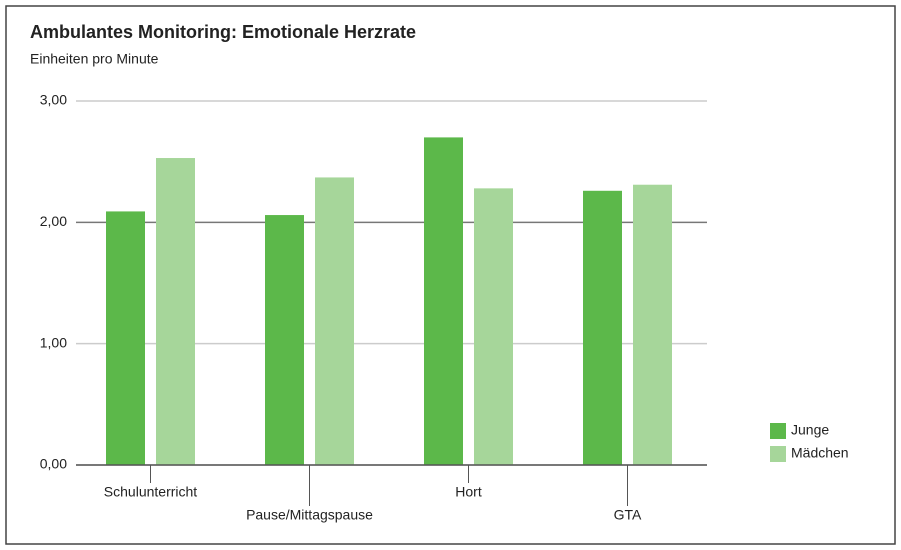 The image size is (901, 550). What do you see at coordinates (53, 100) in the screenshot?
I see `y-tick-label: 3,00` at bounding box center [53, 100].